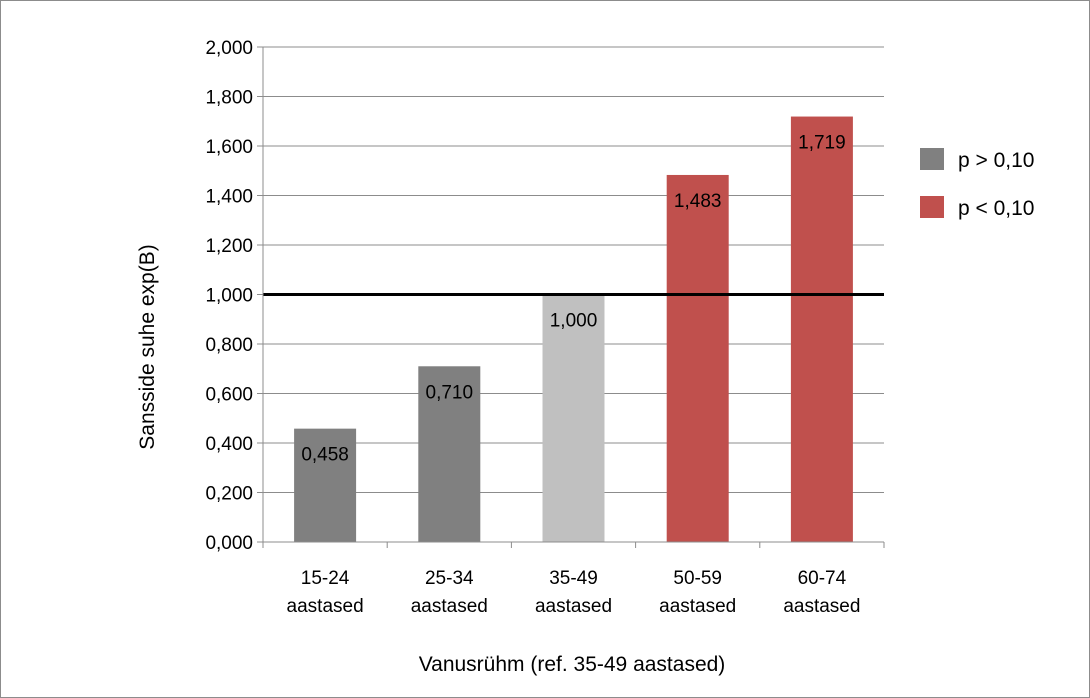  I want to click on data-label: 0,458, so click(325, 455).